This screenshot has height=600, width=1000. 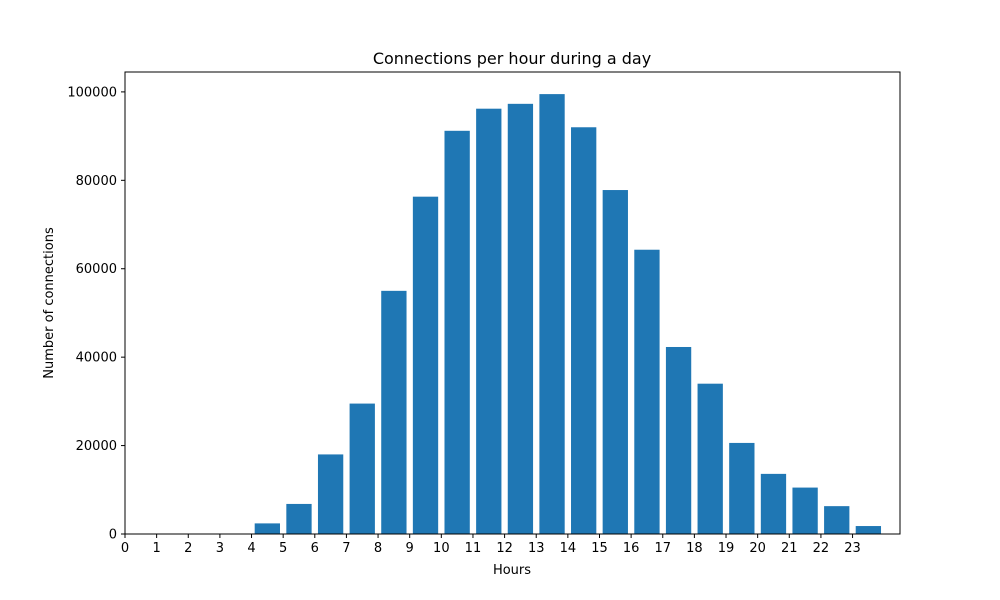 I want to click on x-axis-ticks: 0 1 2 3 4 5 6 7 8 9 10 11 12 13 14 15 16 17 18 19 20 21 22 23, so click(x=491, y=545).